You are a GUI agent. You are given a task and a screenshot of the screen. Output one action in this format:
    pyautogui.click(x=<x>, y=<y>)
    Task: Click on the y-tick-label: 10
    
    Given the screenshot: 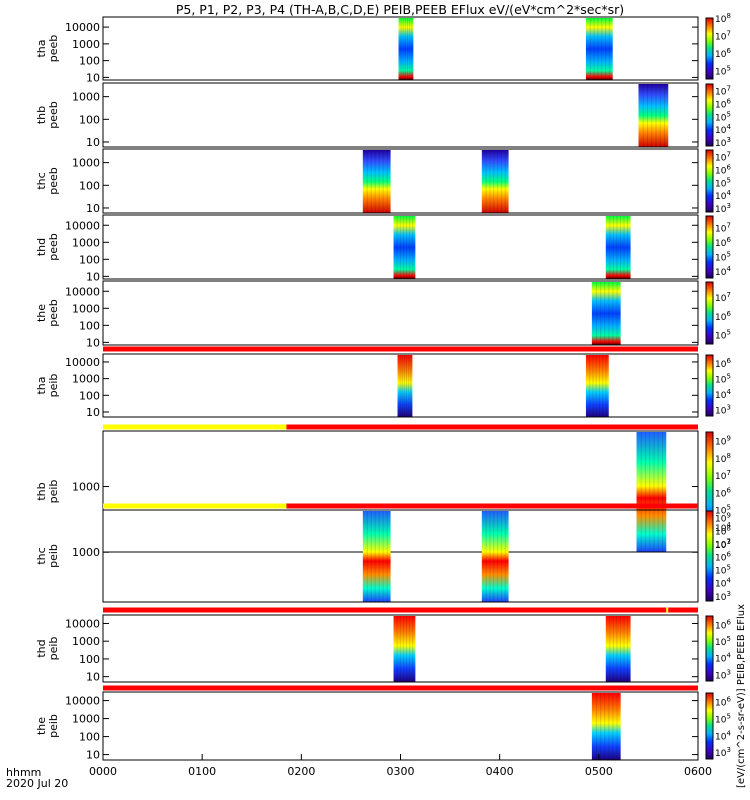 What is the action you would take?
    pyautogui.click(x=93, y=412)
    